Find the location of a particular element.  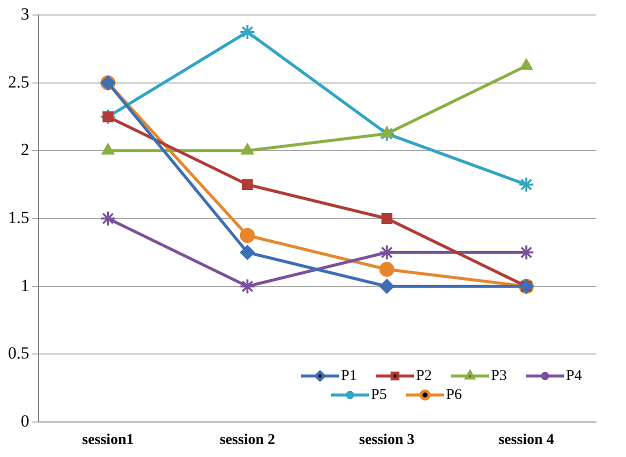

legend-label: P4 is located at coordinates (574, 376).